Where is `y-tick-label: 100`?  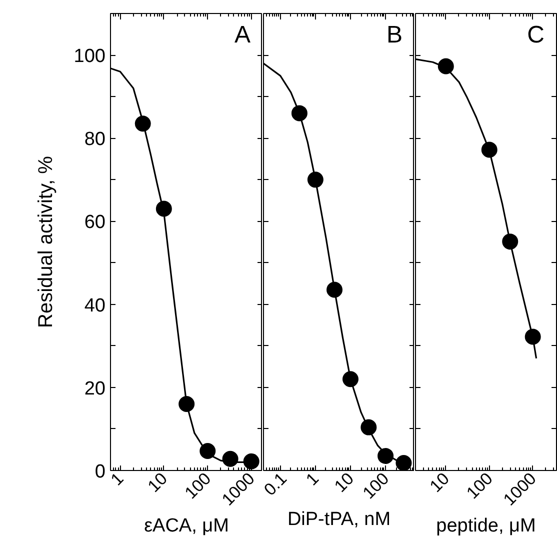 y-tick-label: 100 is located at coordinates (90, 57).